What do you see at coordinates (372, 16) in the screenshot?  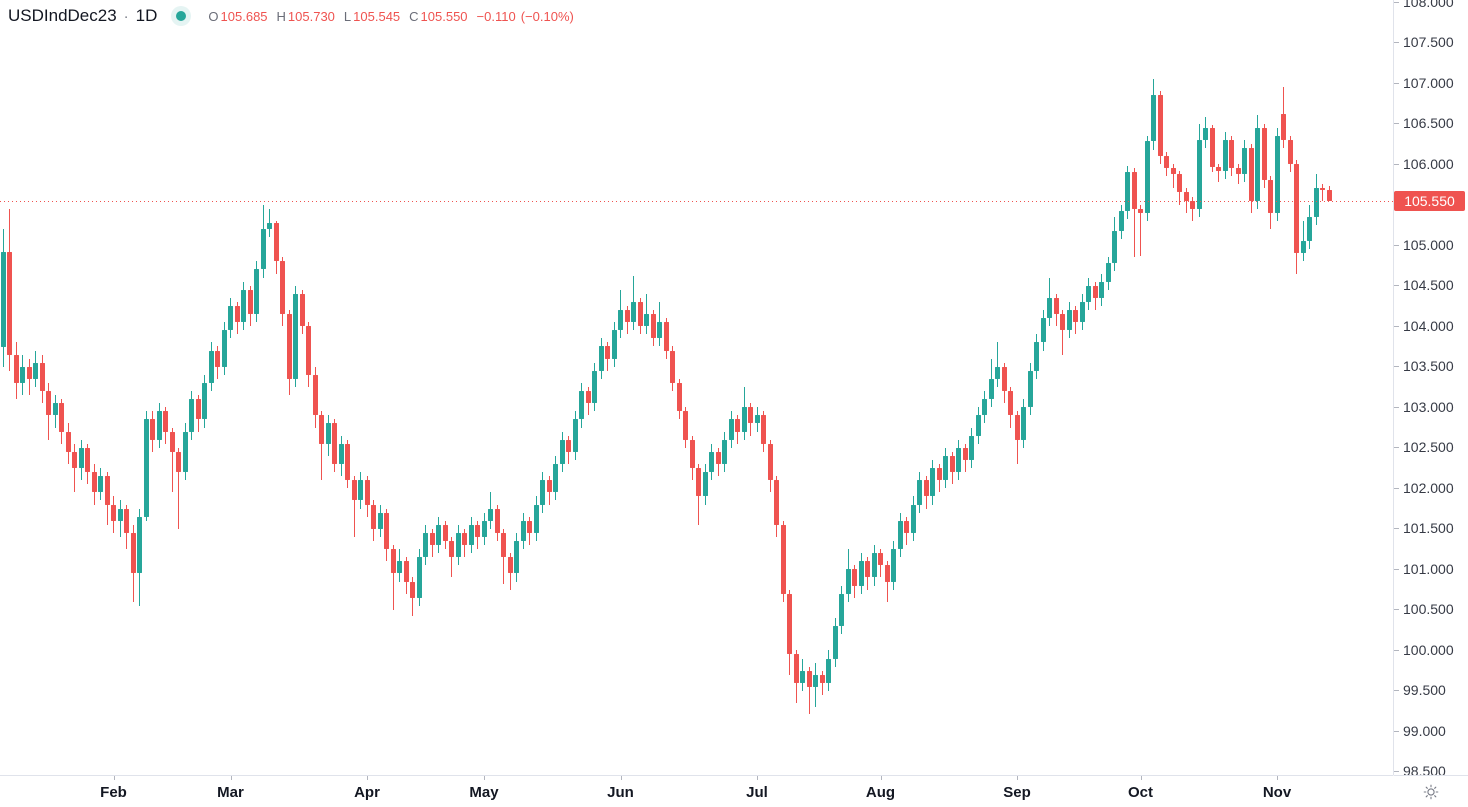 I see `low-readout: L 105.545` at bounding box center [372, 16].